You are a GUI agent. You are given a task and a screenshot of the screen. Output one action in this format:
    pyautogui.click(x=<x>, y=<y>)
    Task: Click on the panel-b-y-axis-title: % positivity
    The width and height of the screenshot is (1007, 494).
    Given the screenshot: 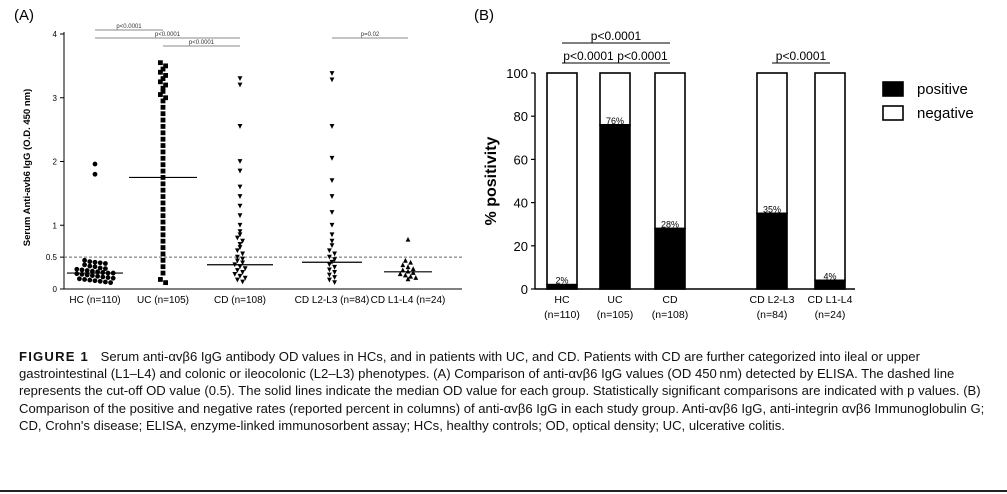 What is the action you would take?
    pyautogui.click(x=491, y=180)
    